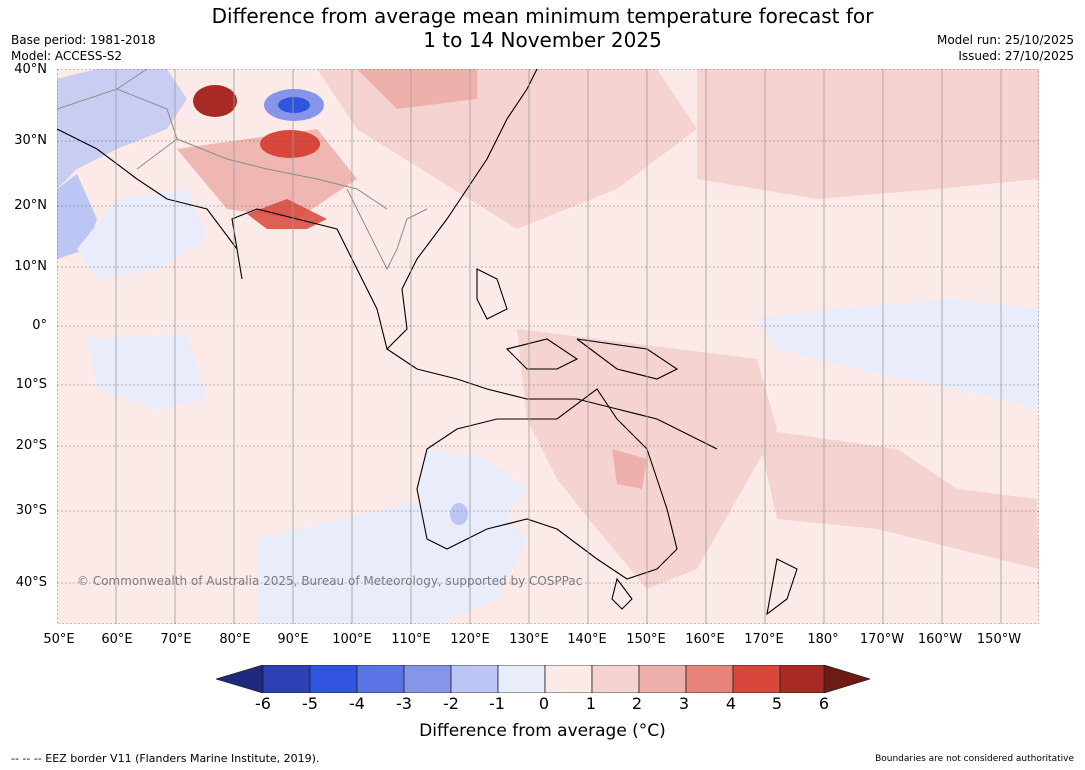  Describe the element at coordinates (235, 639) in the screenshot. I see `lon-label-80e: 80°E` at that location.